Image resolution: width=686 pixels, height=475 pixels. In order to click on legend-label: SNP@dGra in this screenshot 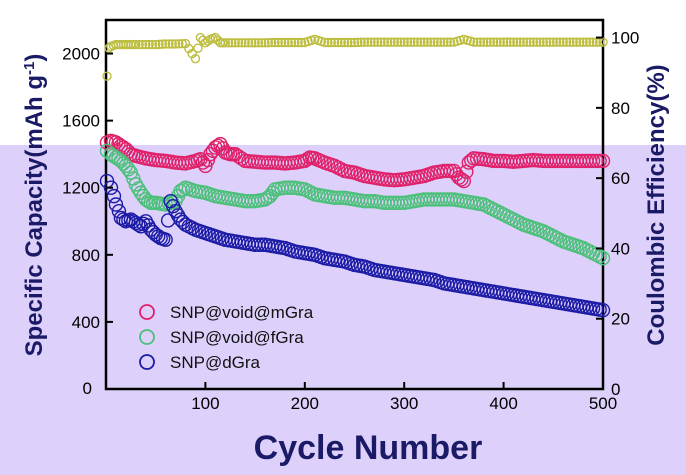, I will do `click(215, 362)`.